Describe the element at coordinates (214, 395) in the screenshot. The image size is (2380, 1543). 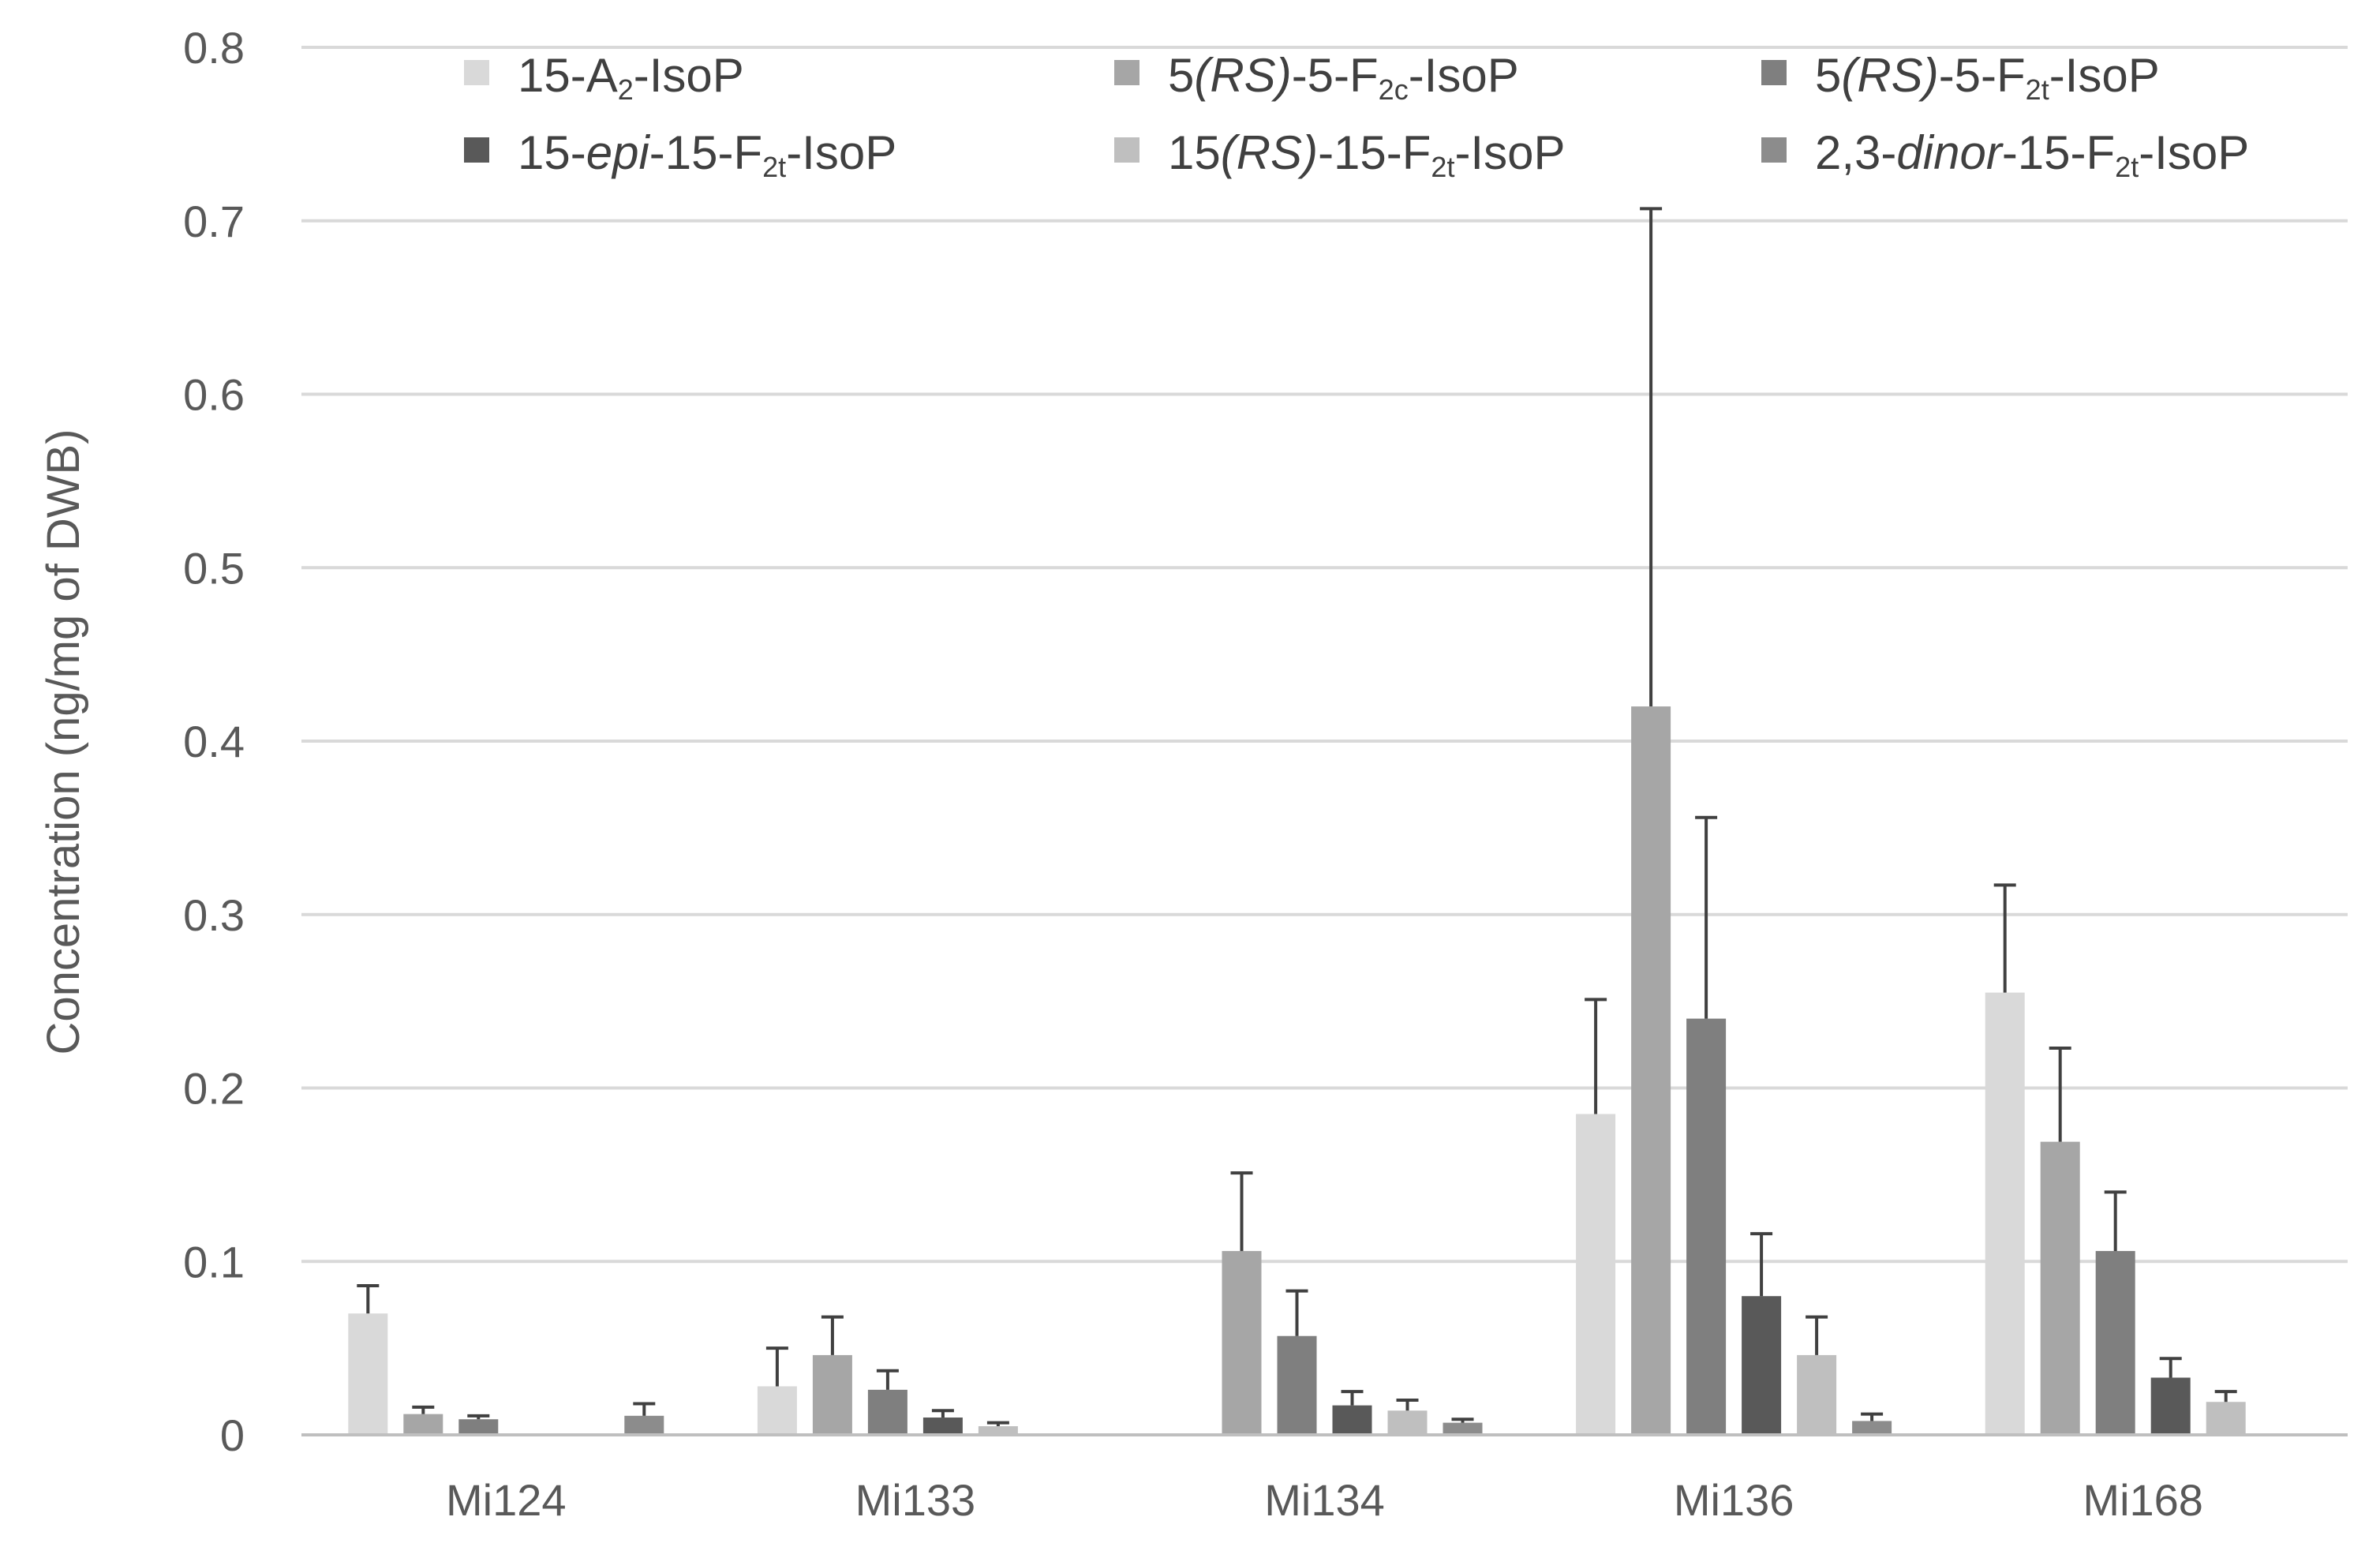
I see `y-tick-label: 0.6` at that location.